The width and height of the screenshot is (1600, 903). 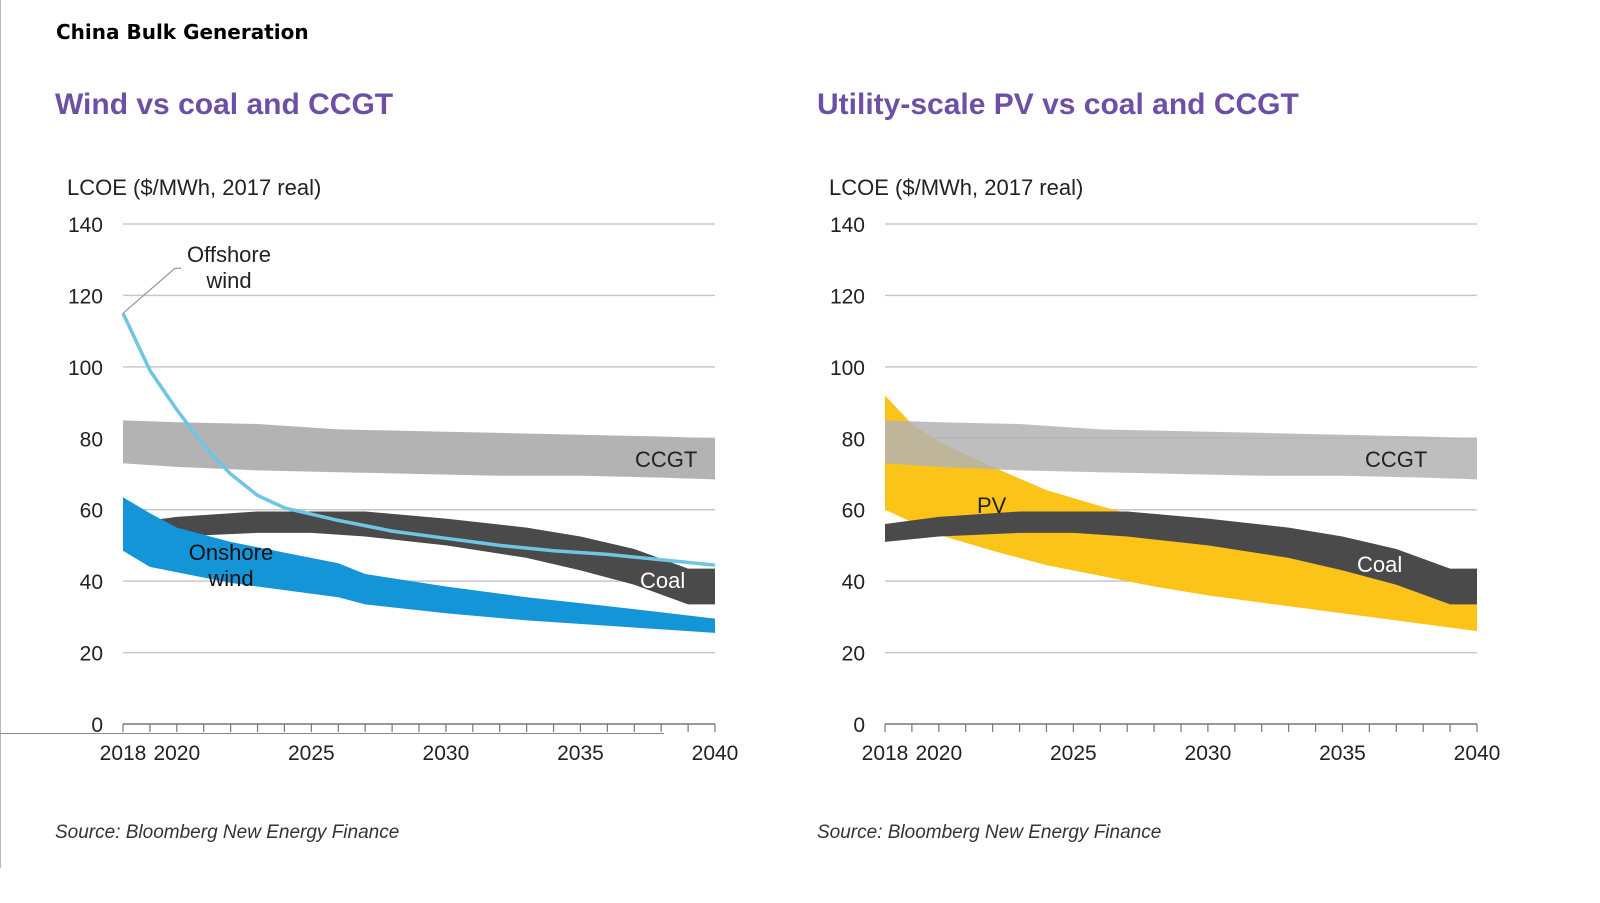 What do you see at coordinates (231, 552) in the screenshot?
I see `label-onshore: Onshore` at bounding box center [231, 552].